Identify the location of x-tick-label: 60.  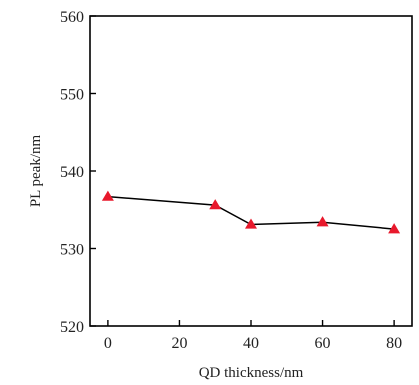
(323, 343).